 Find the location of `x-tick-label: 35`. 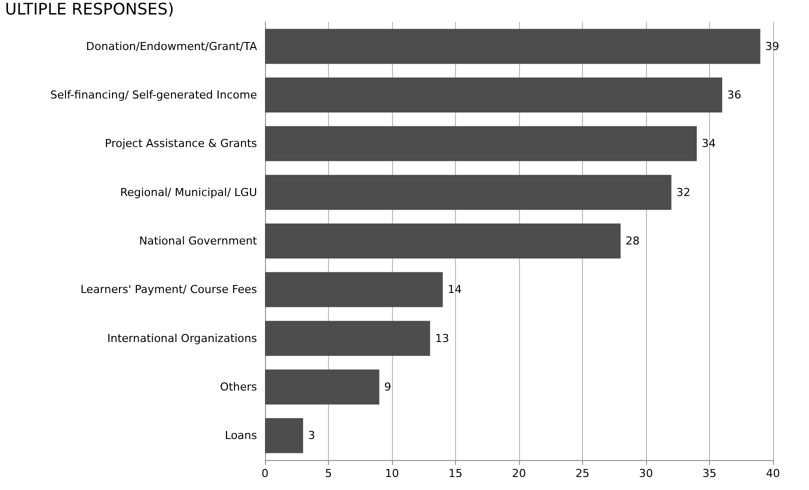

x-tick-label: 35 is located at coordinates (709, 473).